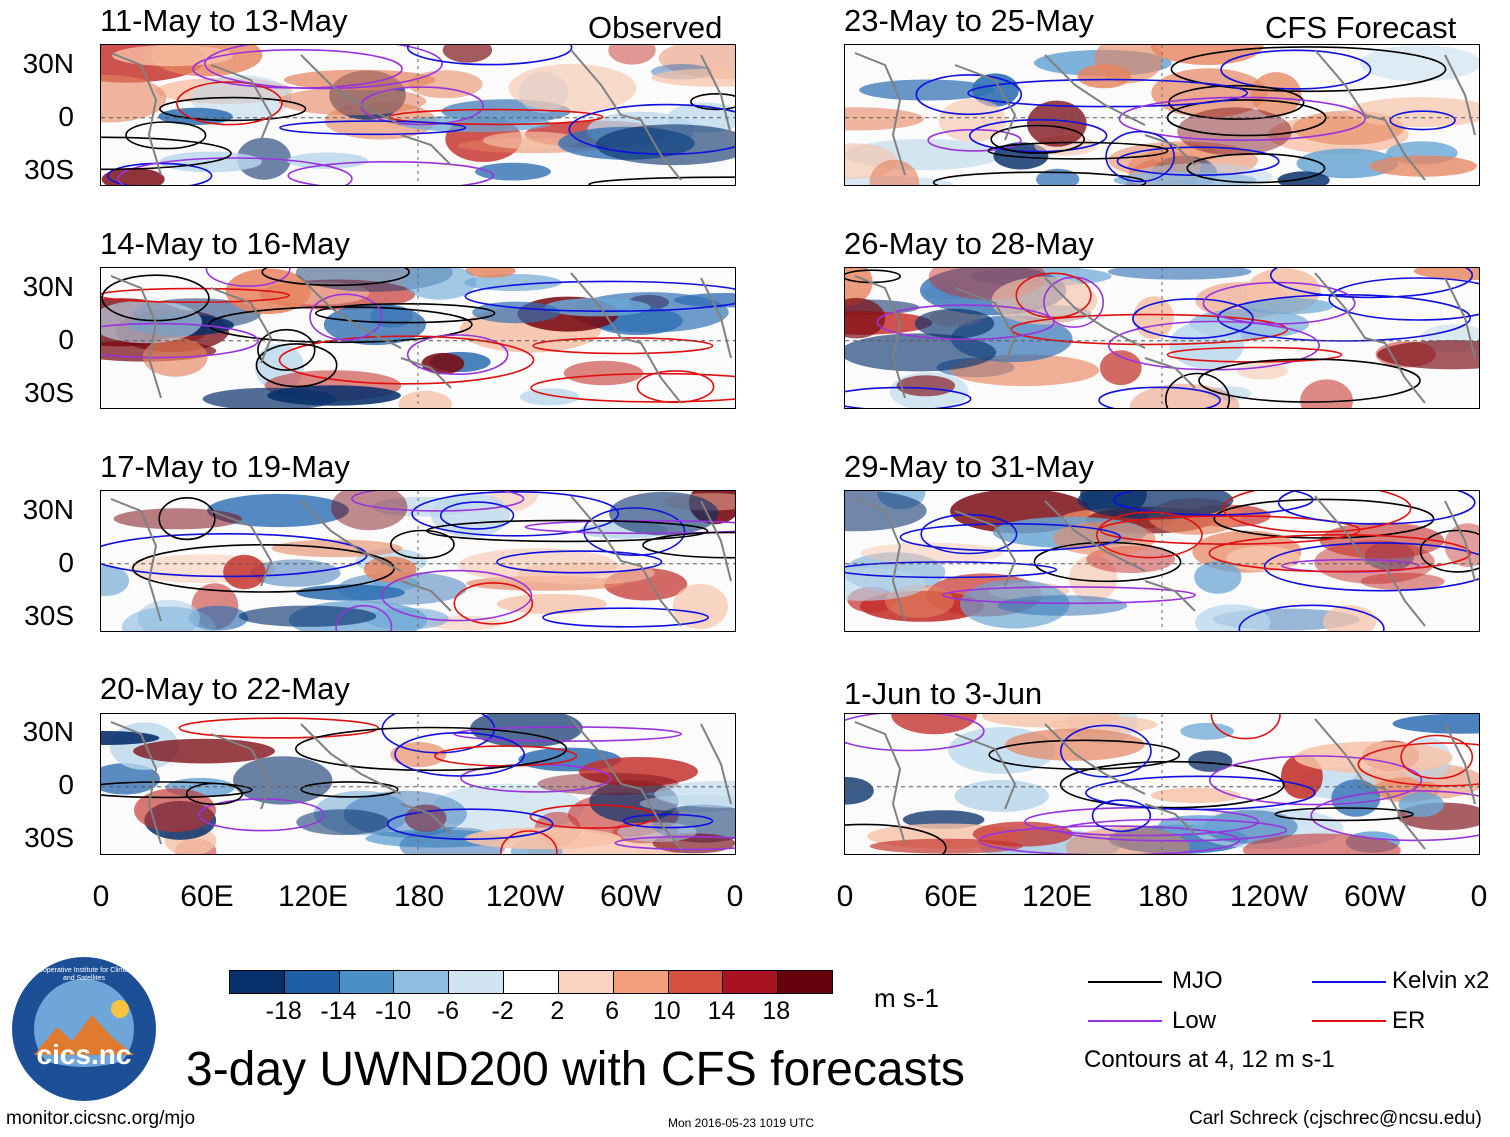  What do you see at coordinates (84, 1029) in the screenshot?
I see `logo-graphic` at bounding box center [84, 1029].